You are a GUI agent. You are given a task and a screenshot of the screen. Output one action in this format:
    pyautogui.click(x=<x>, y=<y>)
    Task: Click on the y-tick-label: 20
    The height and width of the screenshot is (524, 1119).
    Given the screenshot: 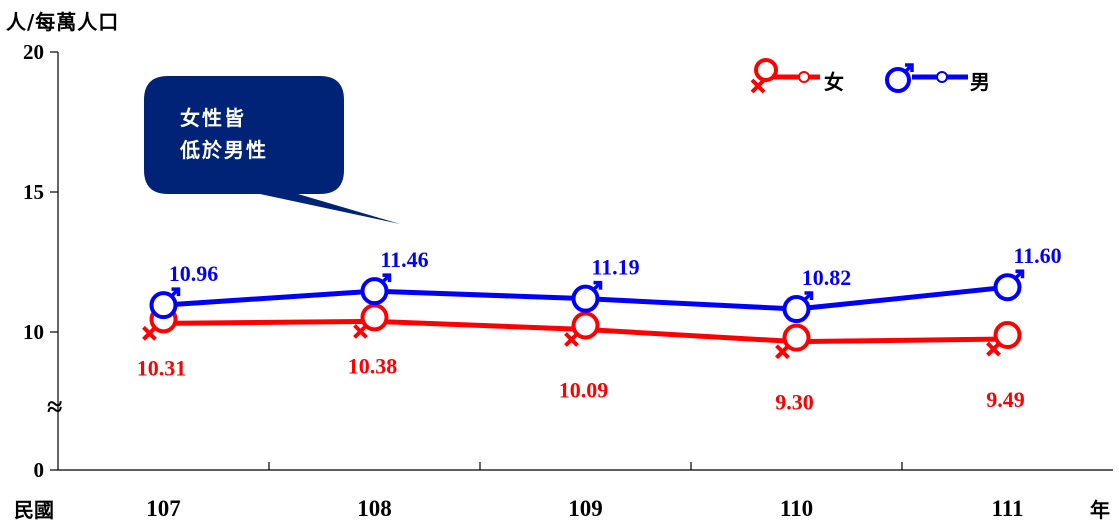 What is the action you would take?
    pyautogui.click(x=33, y=52)
    